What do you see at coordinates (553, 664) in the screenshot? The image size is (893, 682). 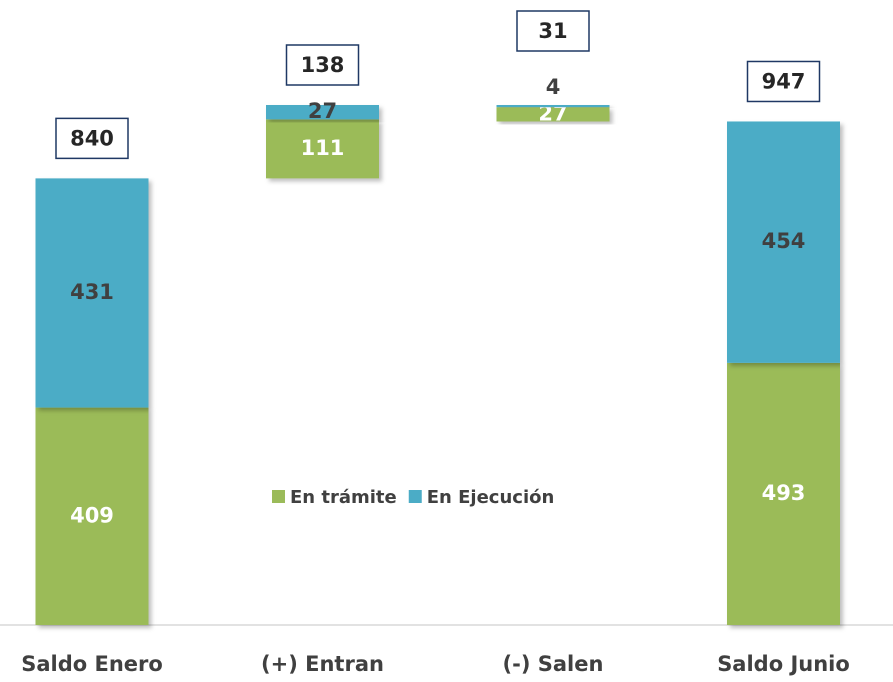 I see `x-tick-label: (-) Salen` at bounding box center [553, 664].